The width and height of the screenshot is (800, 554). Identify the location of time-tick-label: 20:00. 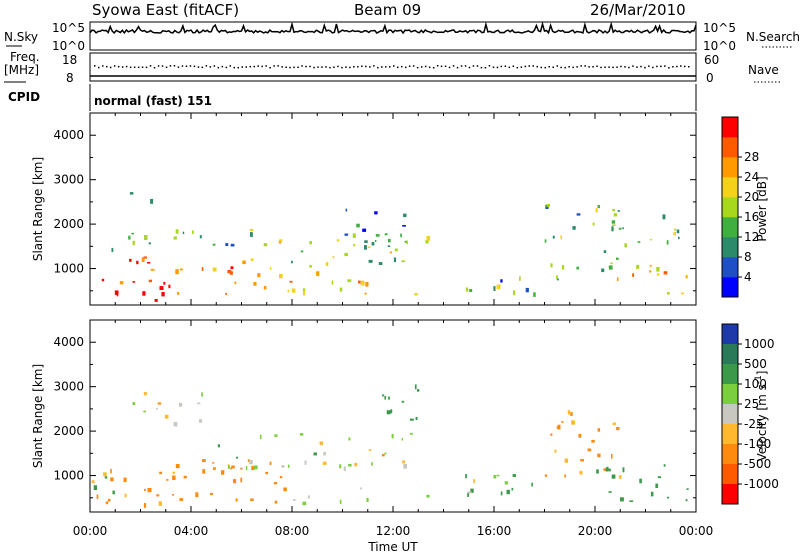
(595, 531).